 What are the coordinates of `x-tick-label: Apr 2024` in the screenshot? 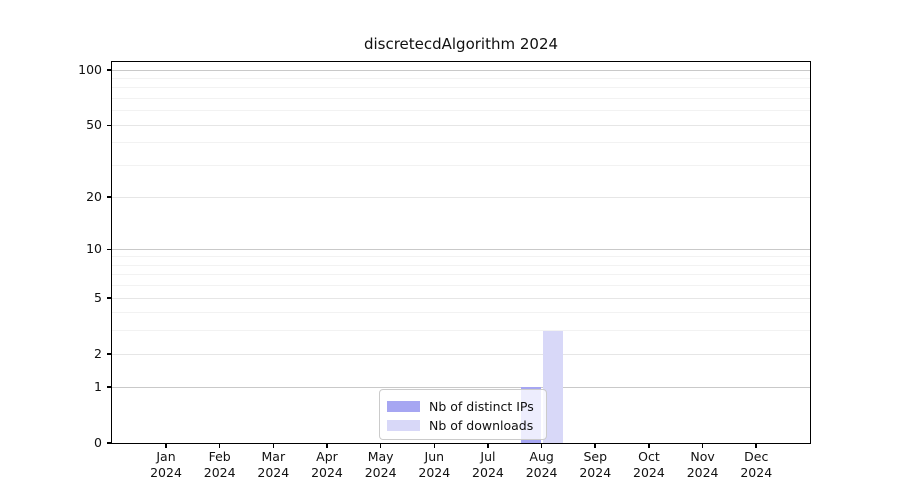 It's located at (327, 464).